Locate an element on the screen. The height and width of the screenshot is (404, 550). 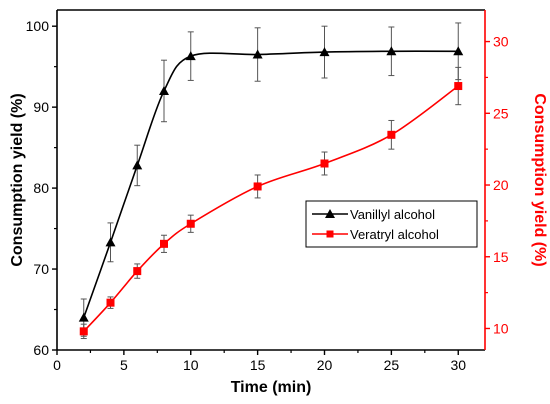
legend-label-vanillyl: Vanillyl alcohol is located at coordinates (392, 214).